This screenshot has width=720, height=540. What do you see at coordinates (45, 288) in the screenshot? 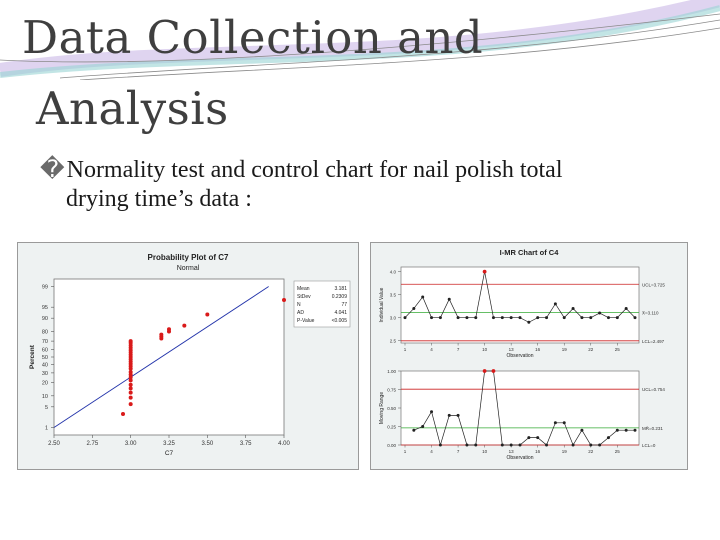
I see `y-tick-label: 99` at bounding box center [45, 288].